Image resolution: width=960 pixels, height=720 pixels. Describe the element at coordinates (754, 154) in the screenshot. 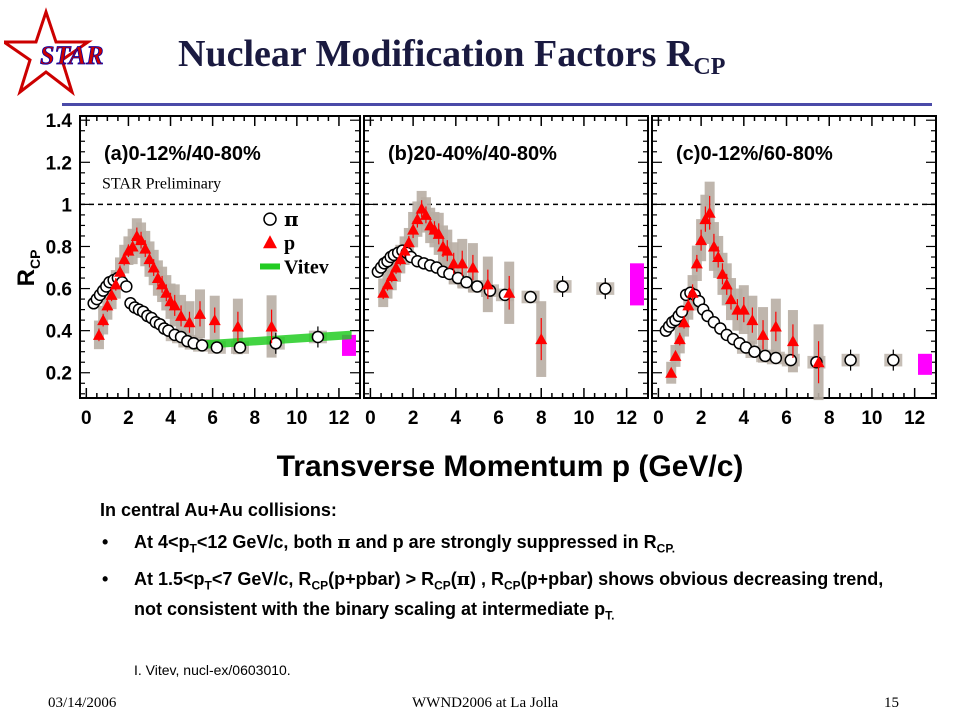

I see `panel-label: (c)0-12%/60-80%` at that location.